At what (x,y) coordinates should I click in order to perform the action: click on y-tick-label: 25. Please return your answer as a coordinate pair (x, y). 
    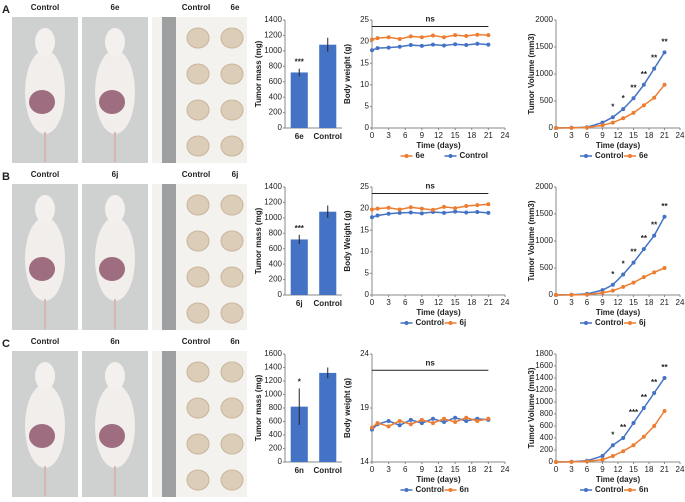
    Looking at the image, I should click on (364, 19).